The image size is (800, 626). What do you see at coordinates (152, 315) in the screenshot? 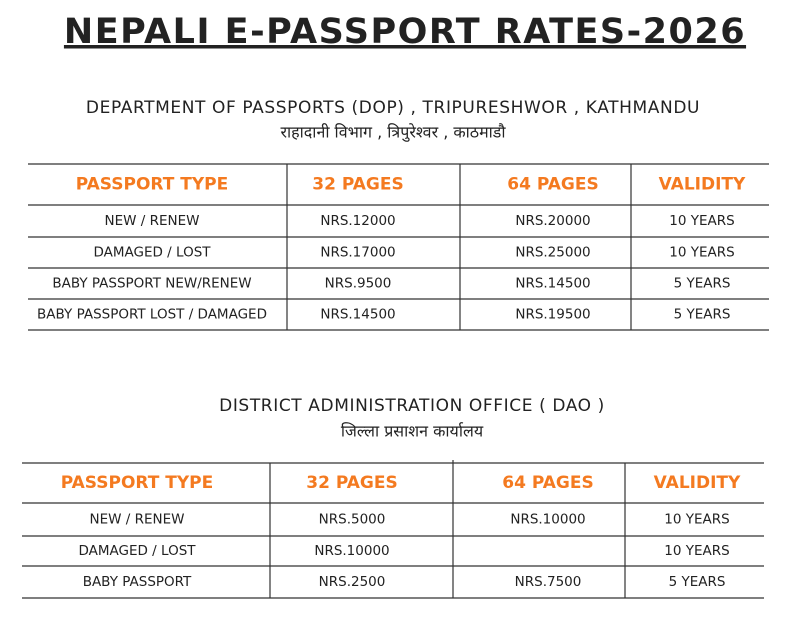
I see `table-cell: BABY PASSPORT LOST / DAMAGED` at bounding box center [152, 315].